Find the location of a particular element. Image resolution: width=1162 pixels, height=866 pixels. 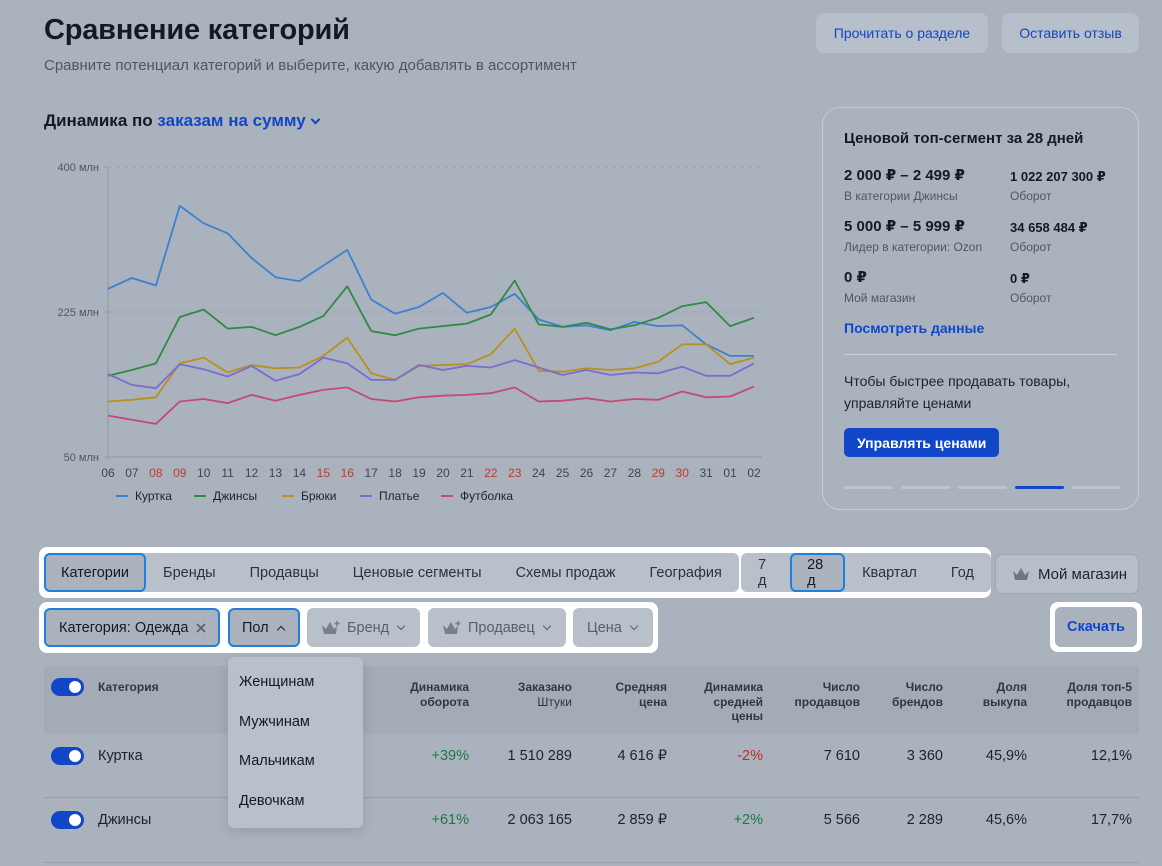

row-buyout: 45,9% is located at coordinates (1006, 756).